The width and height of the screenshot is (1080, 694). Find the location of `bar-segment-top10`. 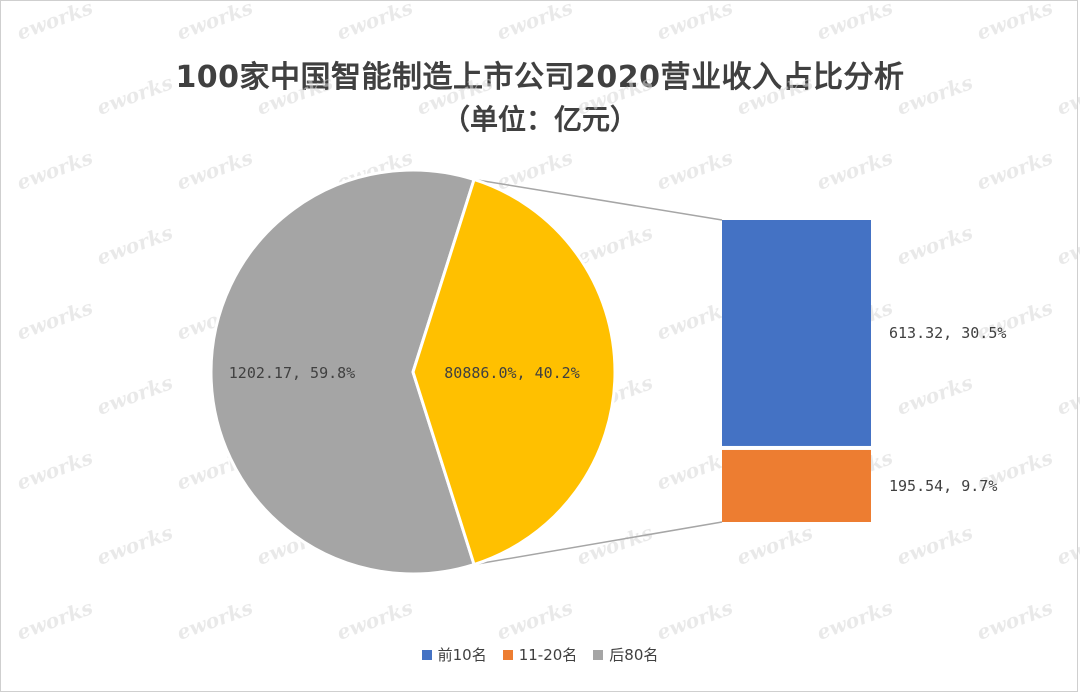

bar-segment-top10 is located at coordinates (796, 333).